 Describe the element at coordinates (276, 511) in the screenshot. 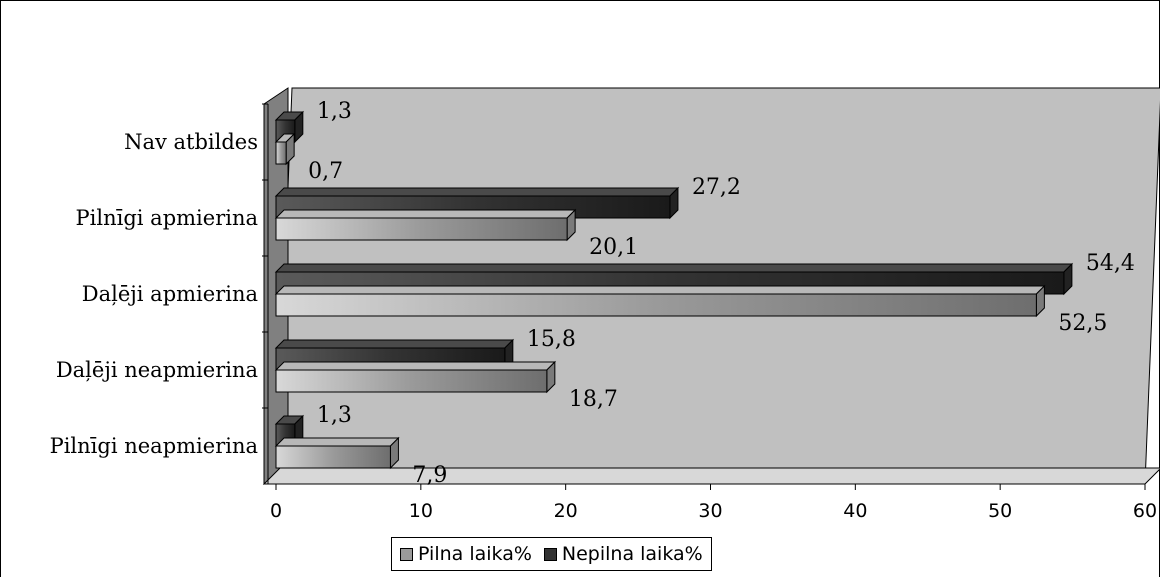

I see `x-tick-label: 0` at that location.